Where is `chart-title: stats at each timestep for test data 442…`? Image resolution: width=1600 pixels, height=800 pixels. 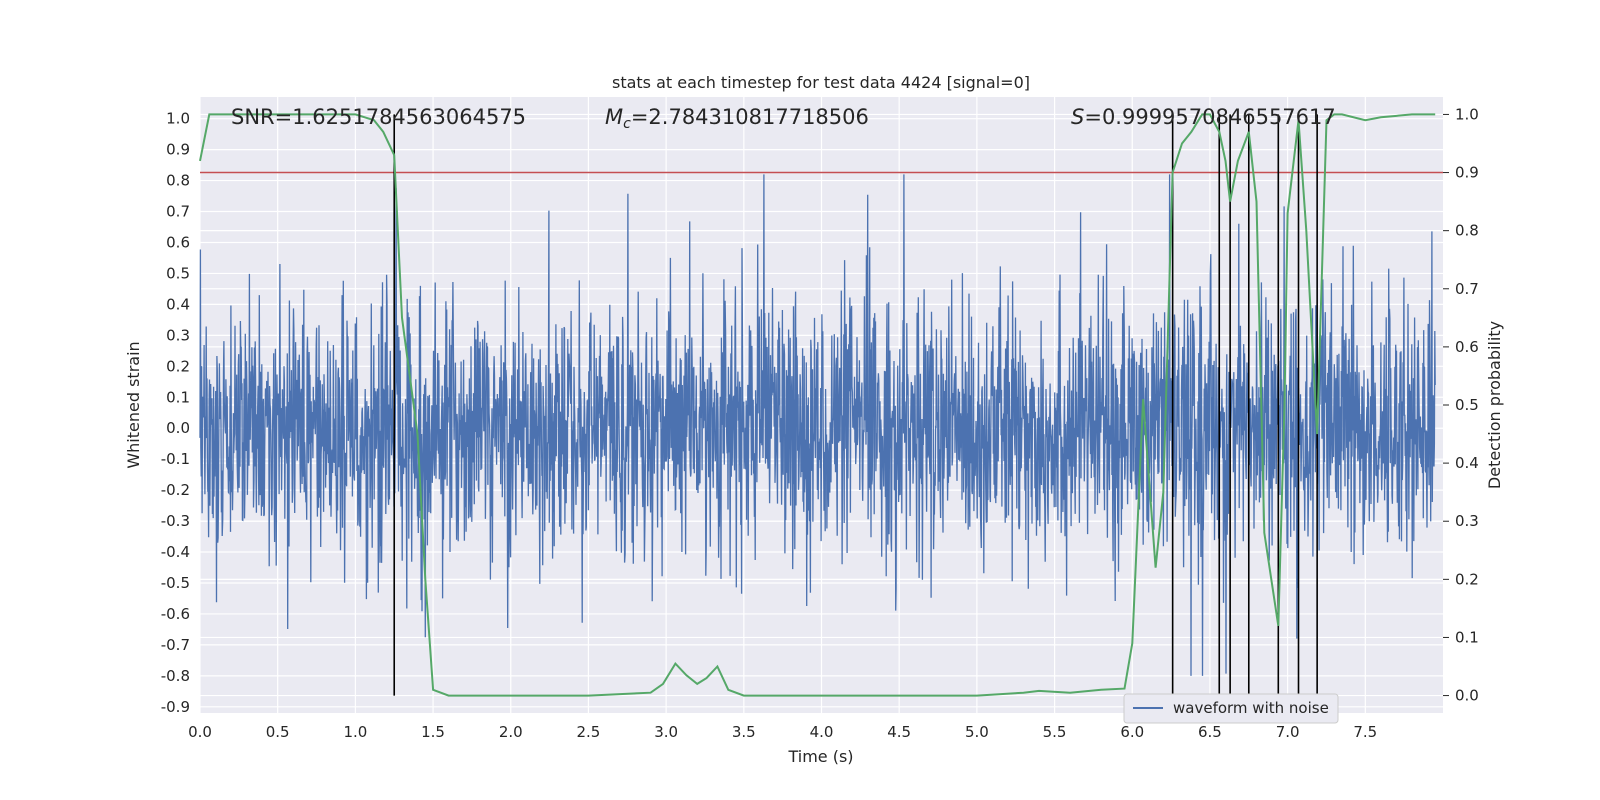
chart-title: stats at each timestep for test data 442… is located at coordinates (821, 82).